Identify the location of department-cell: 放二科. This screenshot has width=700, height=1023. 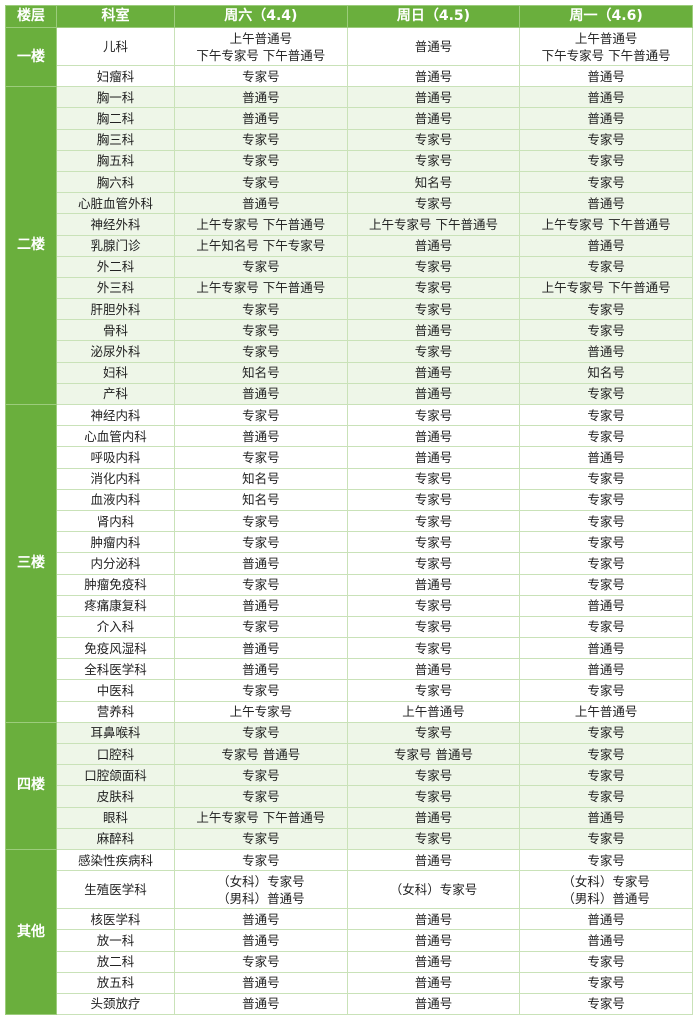
(115, 961).